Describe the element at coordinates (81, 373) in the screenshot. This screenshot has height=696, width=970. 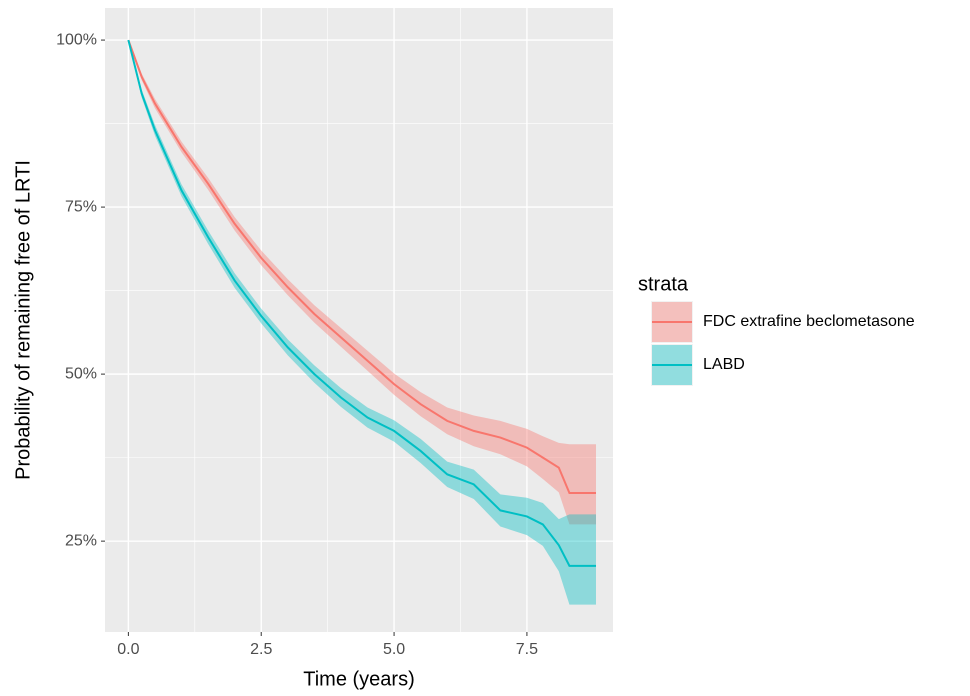
I see `y-tick-label: 50%` at that location.